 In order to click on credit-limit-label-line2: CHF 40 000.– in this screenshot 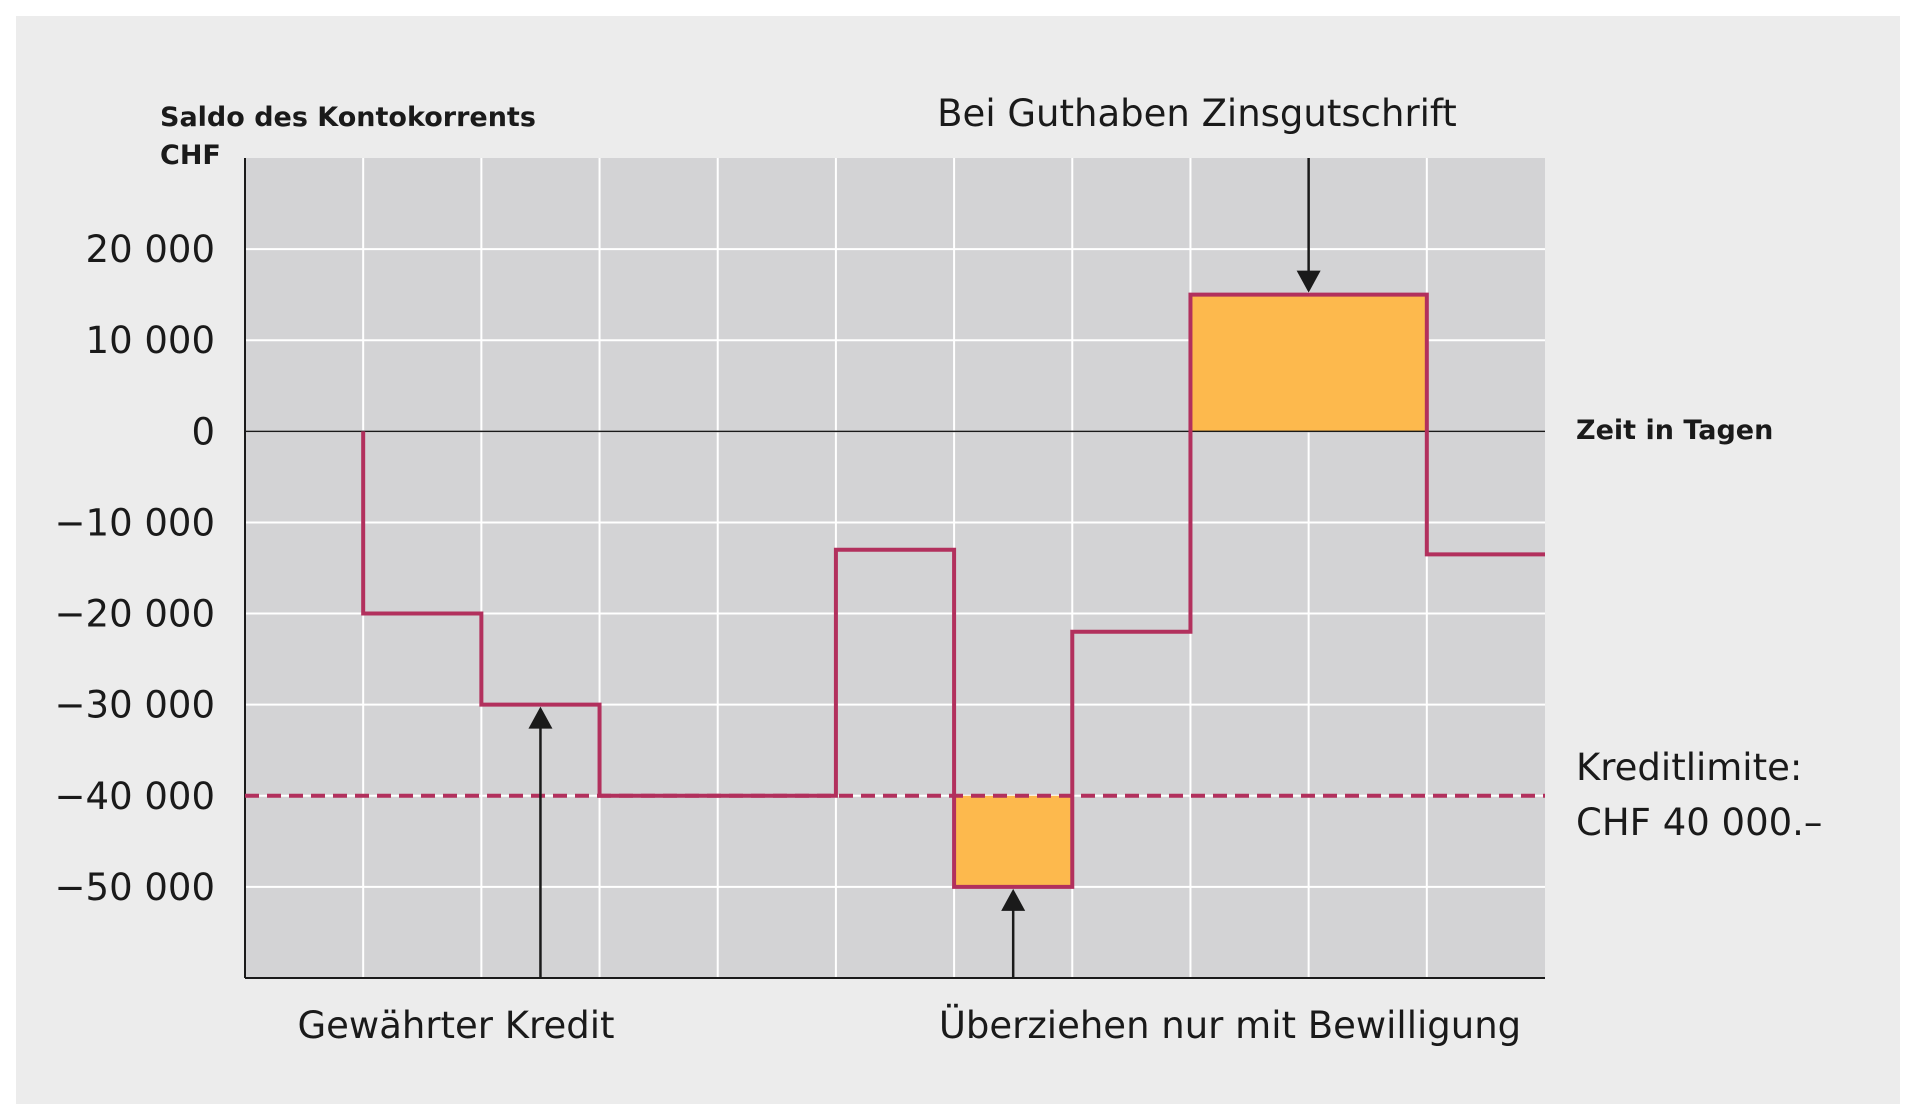, I will do `click(1699, 822)`.